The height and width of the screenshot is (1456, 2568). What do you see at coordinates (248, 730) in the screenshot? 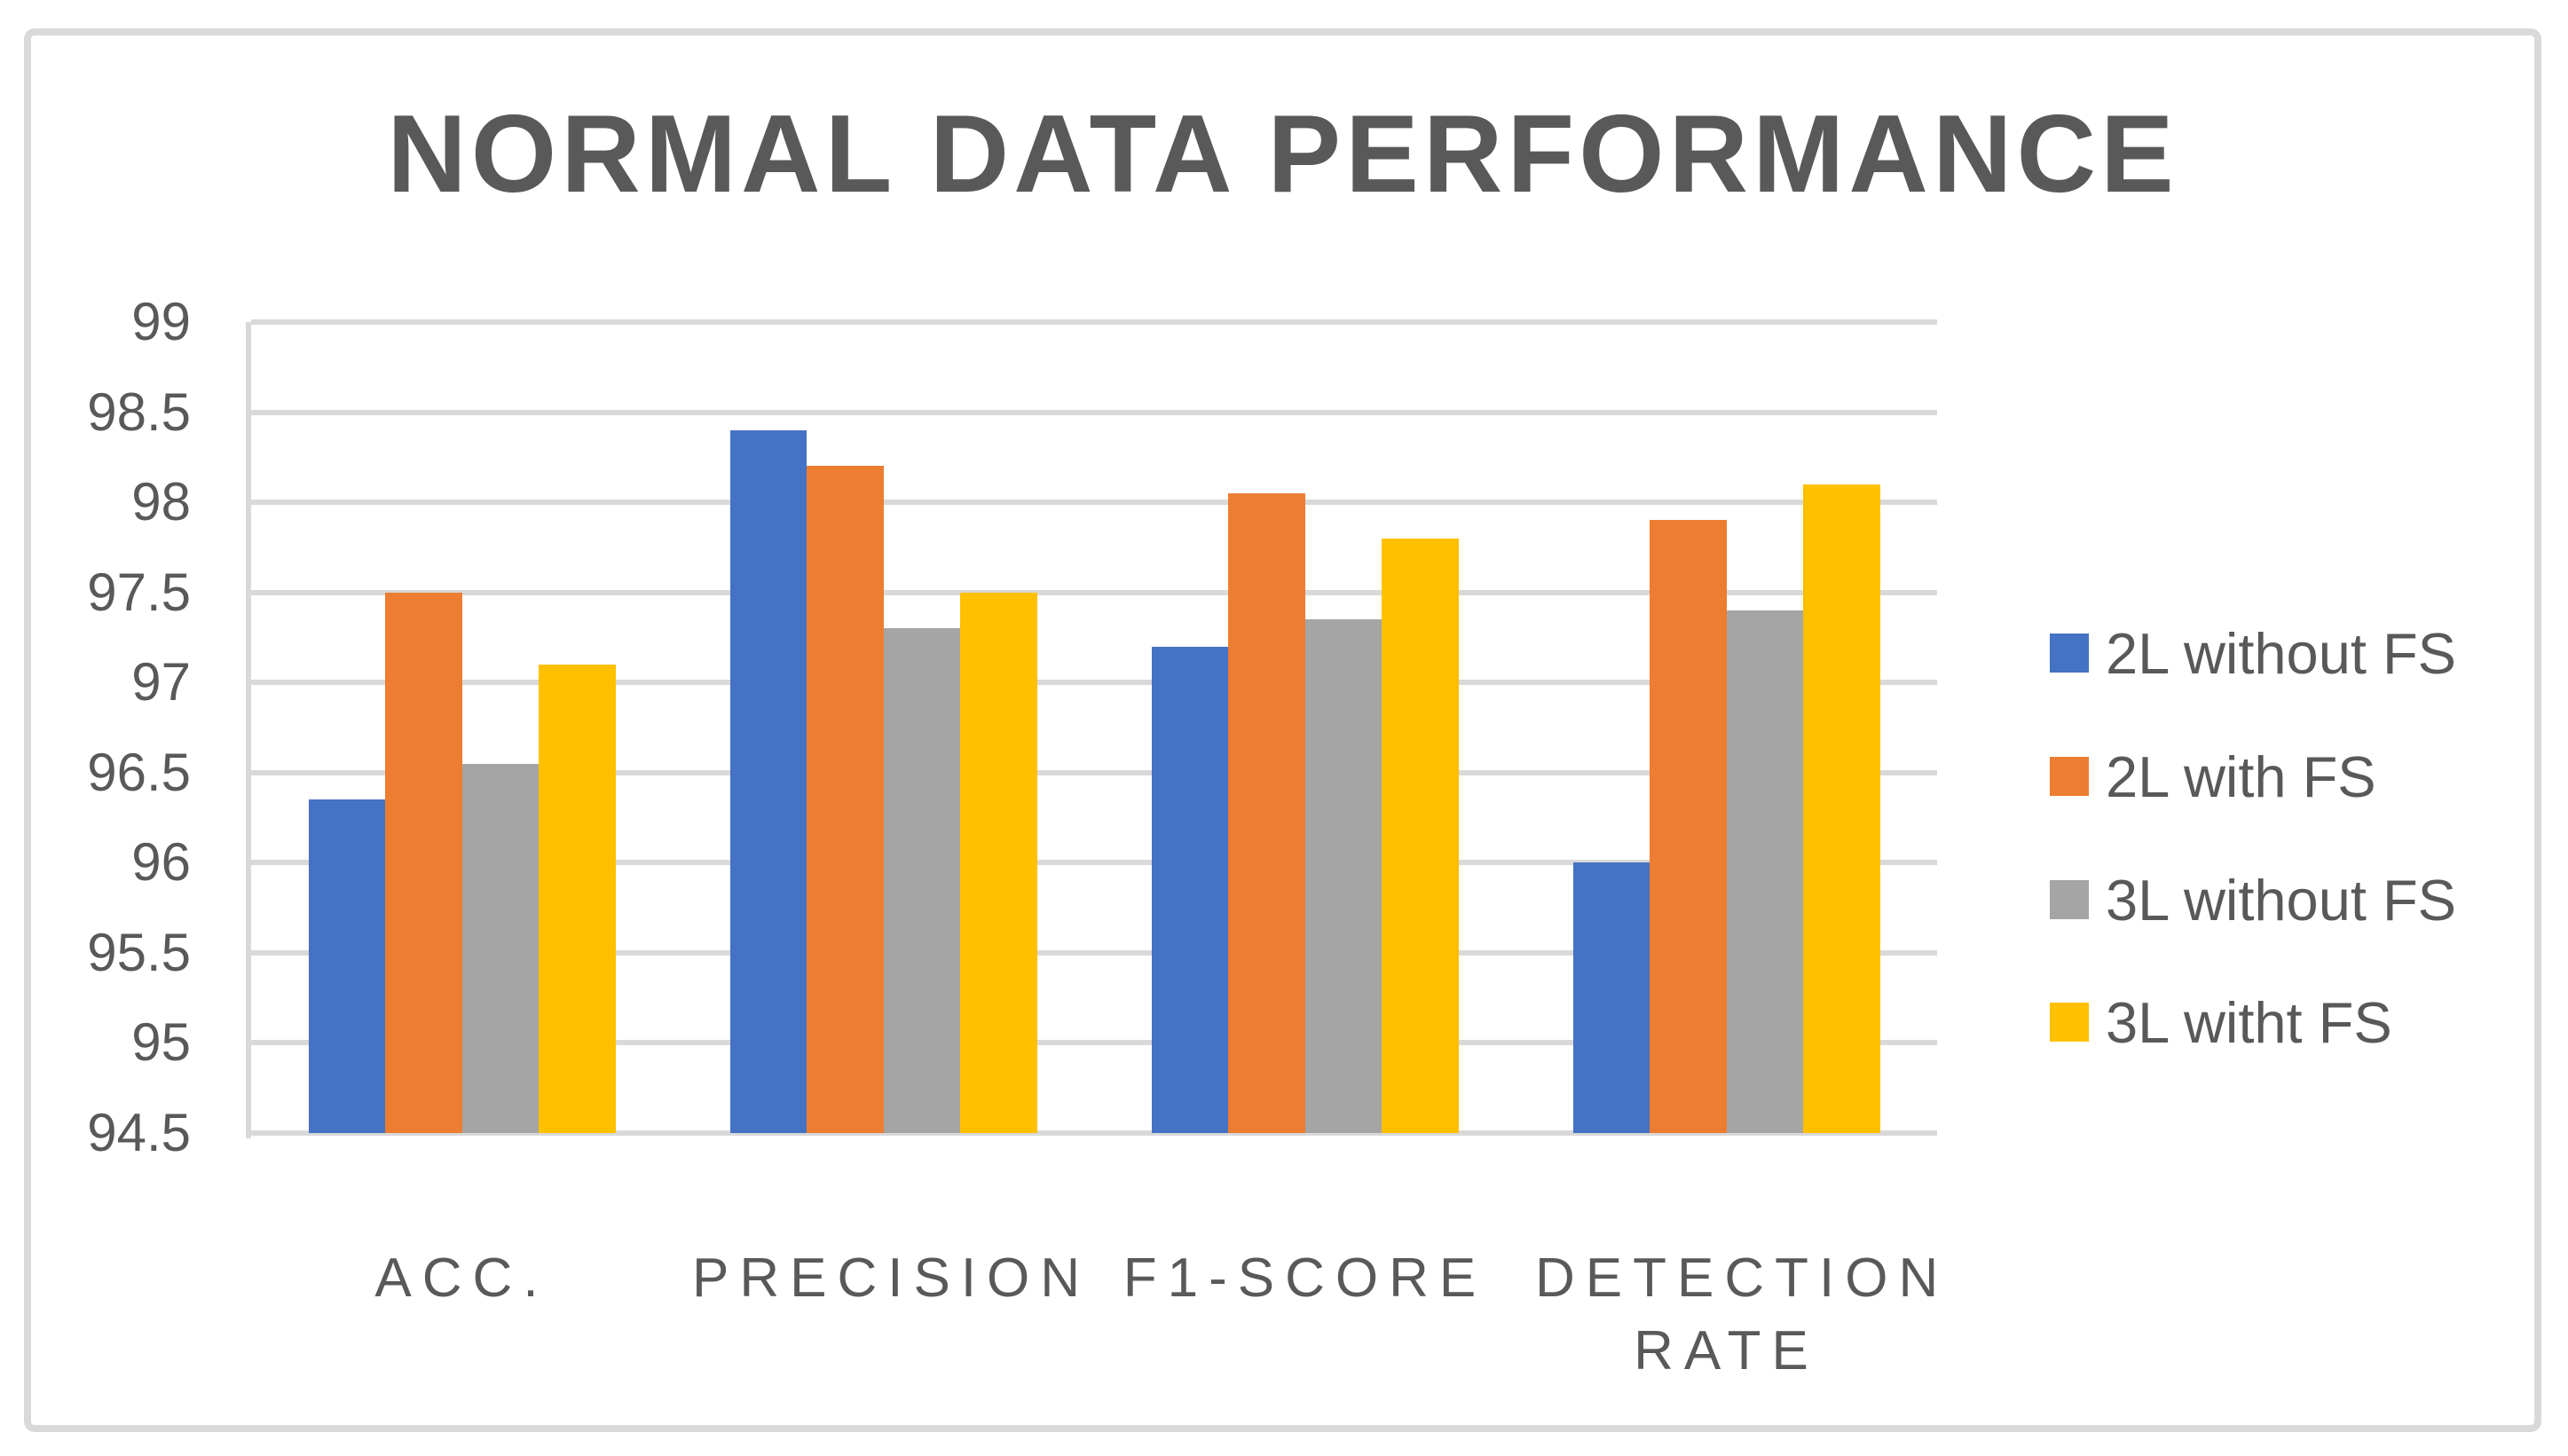
I see `y-axis-line` at bounding box center [248, 730].